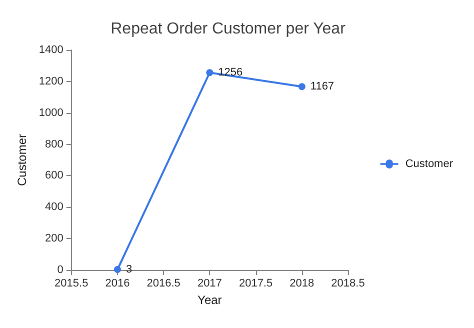 The height and width of the screenshot is (328, 474). Describe the element at coordinates (54, 238) in the screenshot. I see `y-tick-label: 200` at that location.